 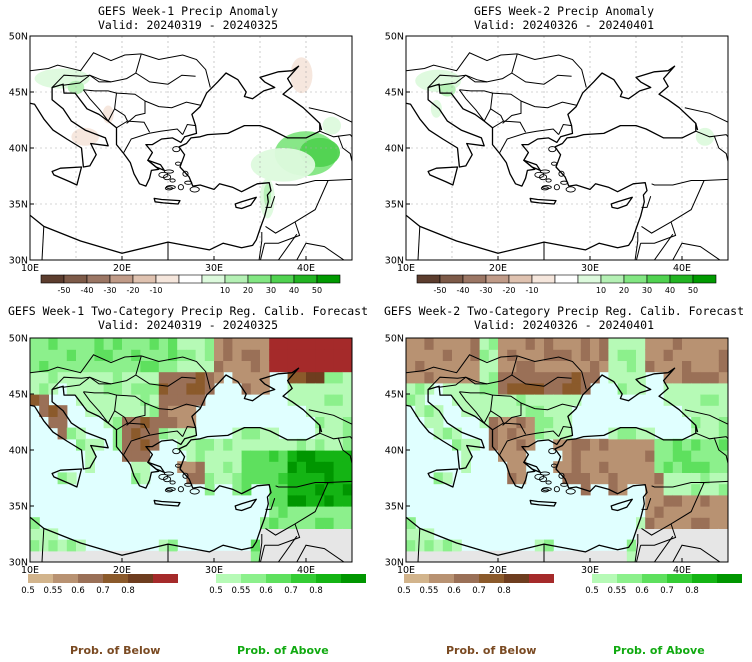 What do you see at coordinates (167, 503) in the screenshot?
I see `crete-outline` at bounding box center [167, 503].